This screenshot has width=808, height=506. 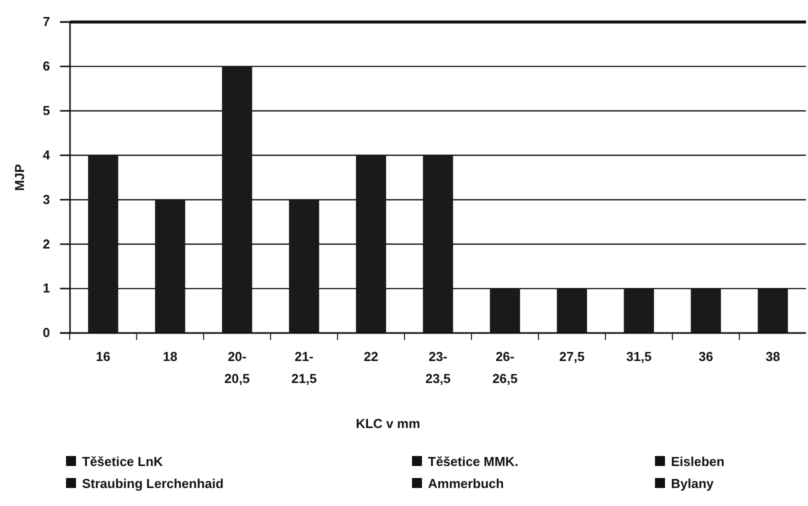 What do you see at coordinates (692, 483) in the screenshot?
I see `text: Bylany` at bounding box center [692, 483].